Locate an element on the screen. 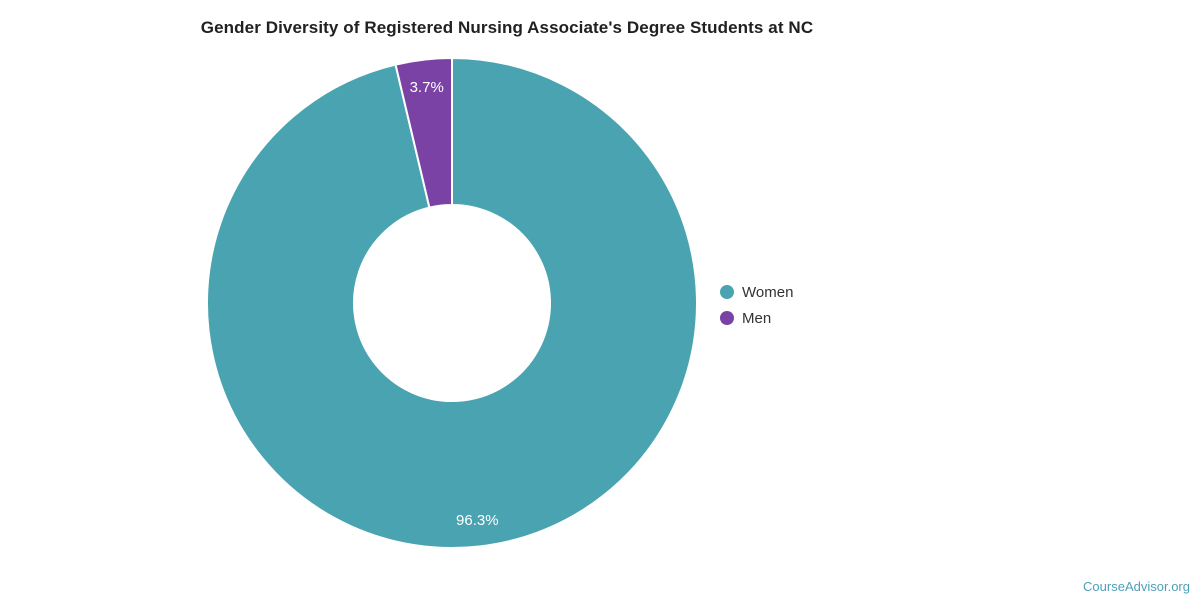 Image resolution: width=1200 pixels, height=600 pixels. pie-slice-men is located at coordinates (423, 133).